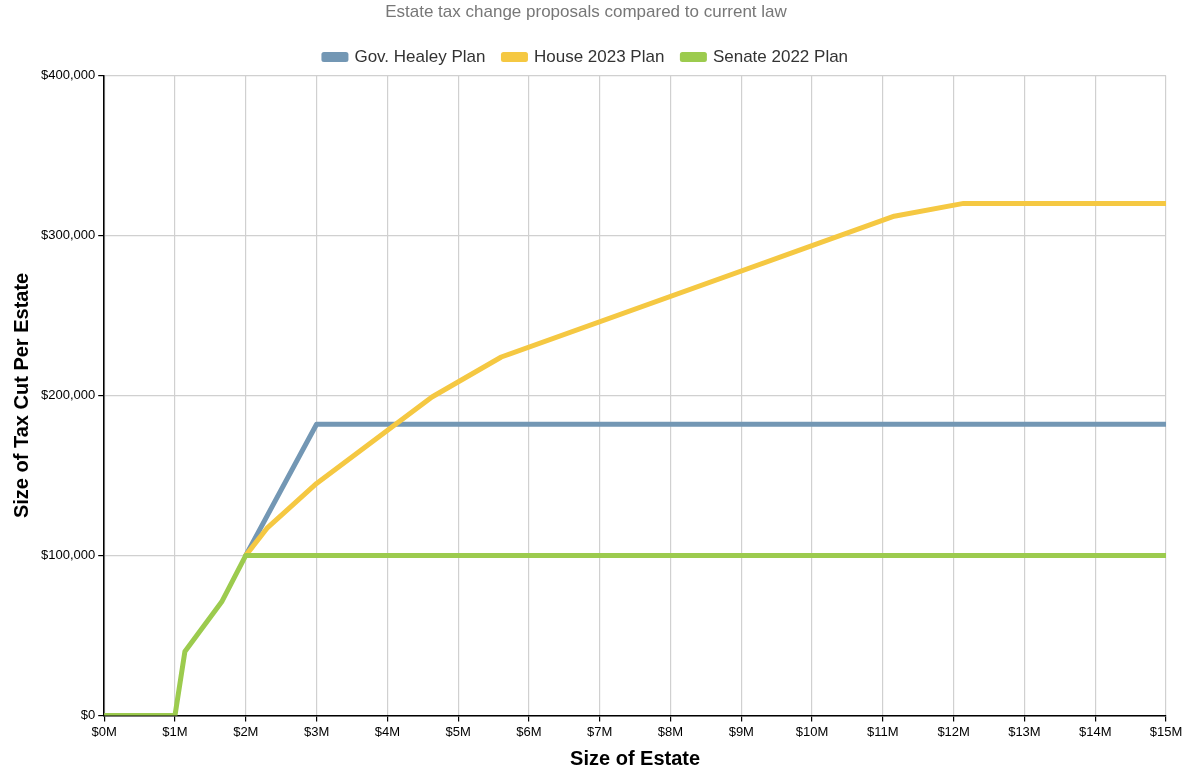 The image size is (1190, 779). Describe the element at coordinates (812, 731) in the screenshot. I see `x-tick-label: $10M` at that location.